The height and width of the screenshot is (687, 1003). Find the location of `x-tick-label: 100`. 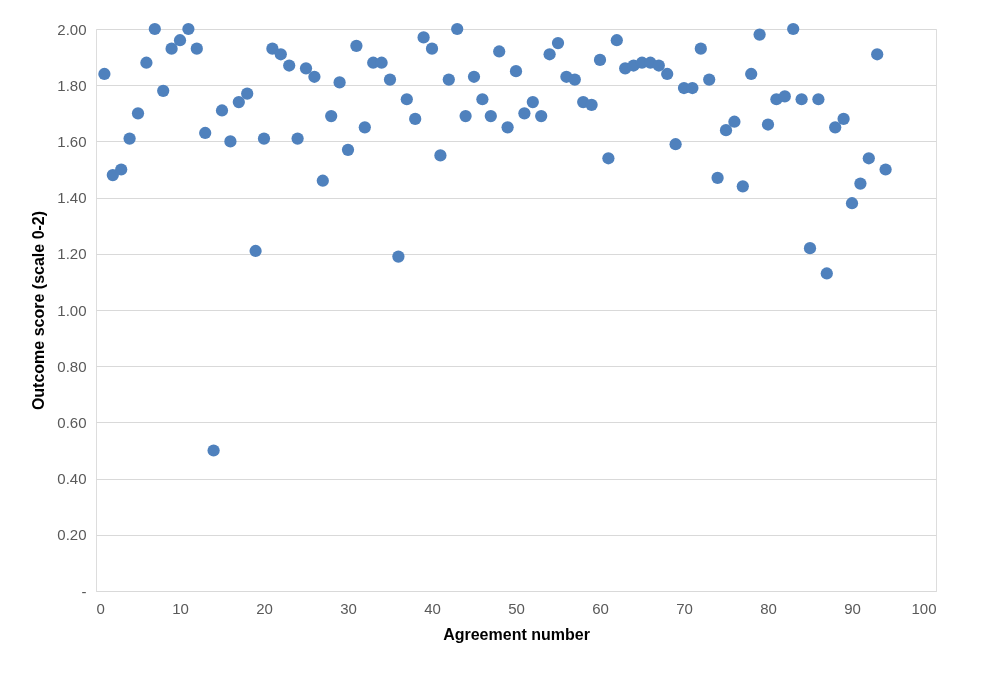

x-tick-label: 100 is located at coordinates (924, 608).